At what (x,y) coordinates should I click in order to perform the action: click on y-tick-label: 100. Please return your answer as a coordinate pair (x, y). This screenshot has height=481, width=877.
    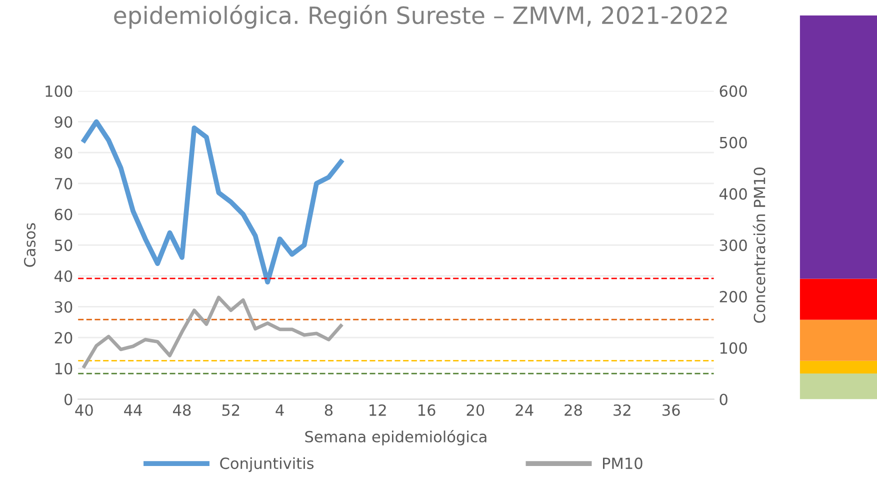
    Looking at the image, I should click on (59, 91).